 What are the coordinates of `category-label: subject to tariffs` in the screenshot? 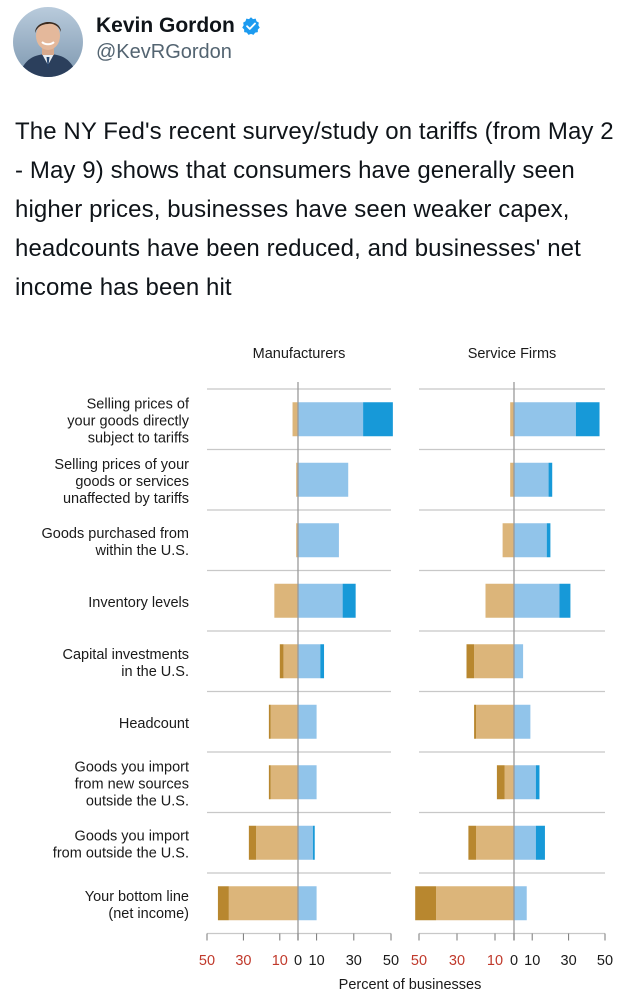 It's located at (138, 438).